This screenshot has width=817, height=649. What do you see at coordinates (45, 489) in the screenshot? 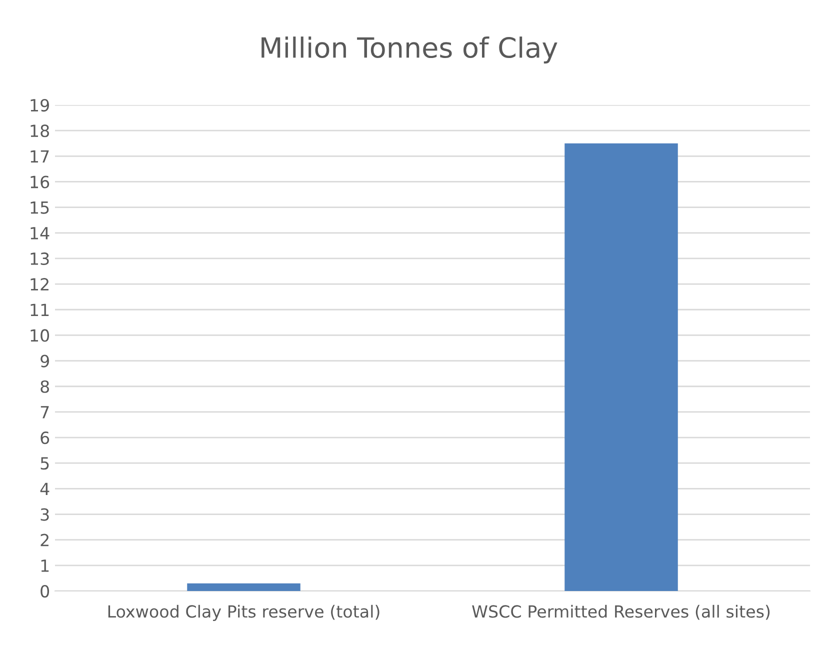
I see `y-tick-label: 4` at bounding box center [45, 489].